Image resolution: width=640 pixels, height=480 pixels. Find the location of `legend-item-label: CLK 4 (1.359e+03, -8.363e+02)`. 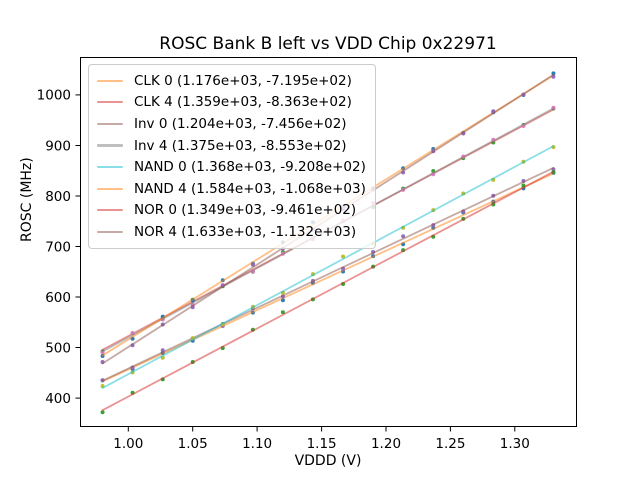

legend-item-label: CLK 4 (1.359e+03, -8.363e+02) is located at coordinates (243, 102).